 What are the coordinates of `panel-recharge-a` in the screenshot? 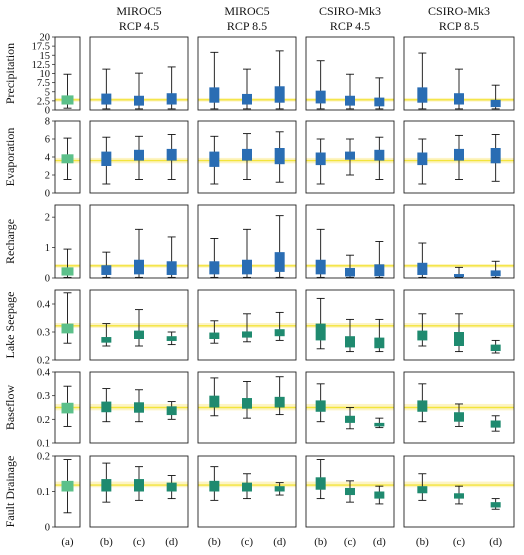 It's located at (67, 241).